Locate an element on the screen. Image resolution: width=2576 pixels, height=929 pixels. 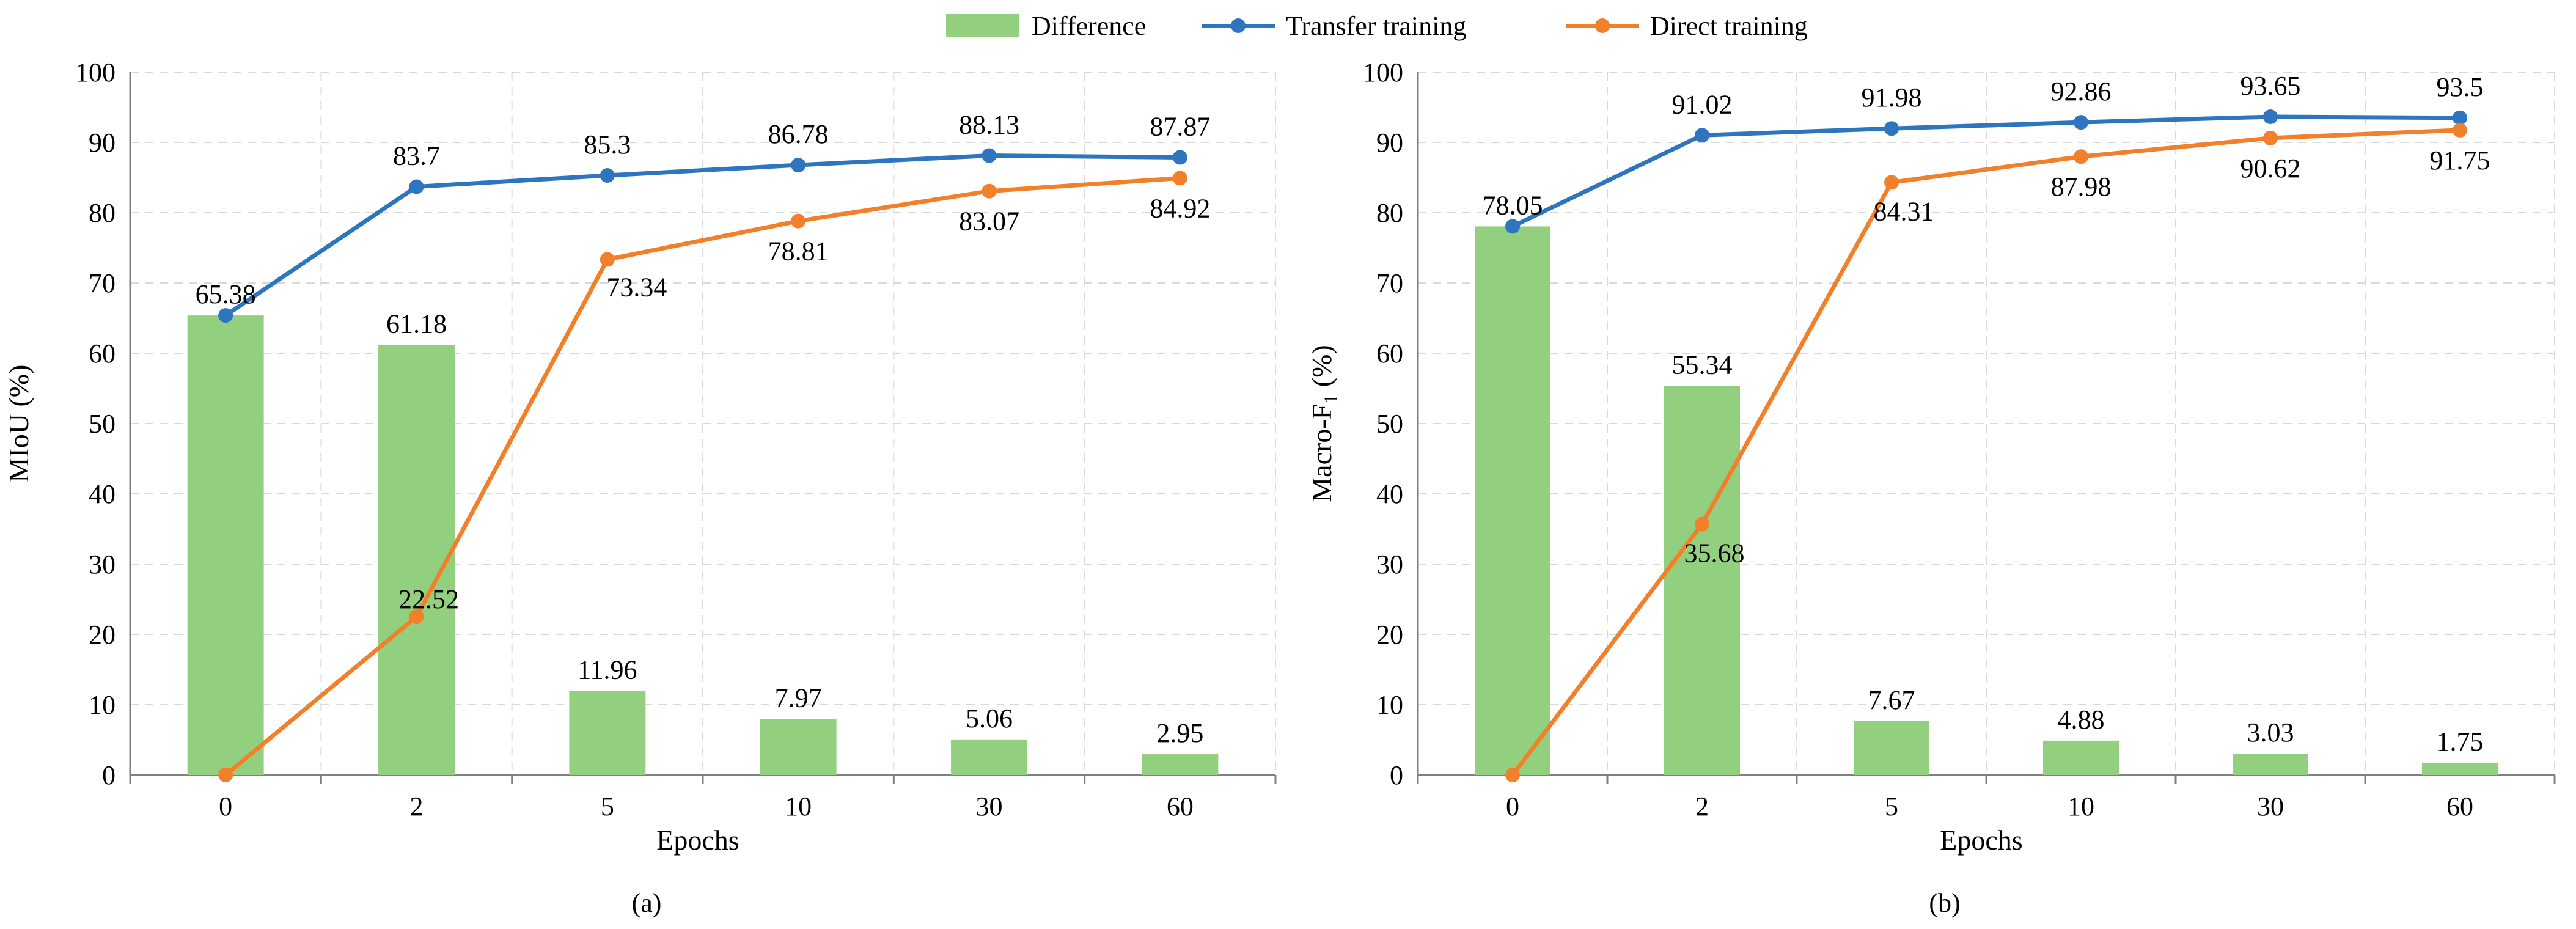
y-axis-title: MIoU (%) is located at coordinates (18, 424).